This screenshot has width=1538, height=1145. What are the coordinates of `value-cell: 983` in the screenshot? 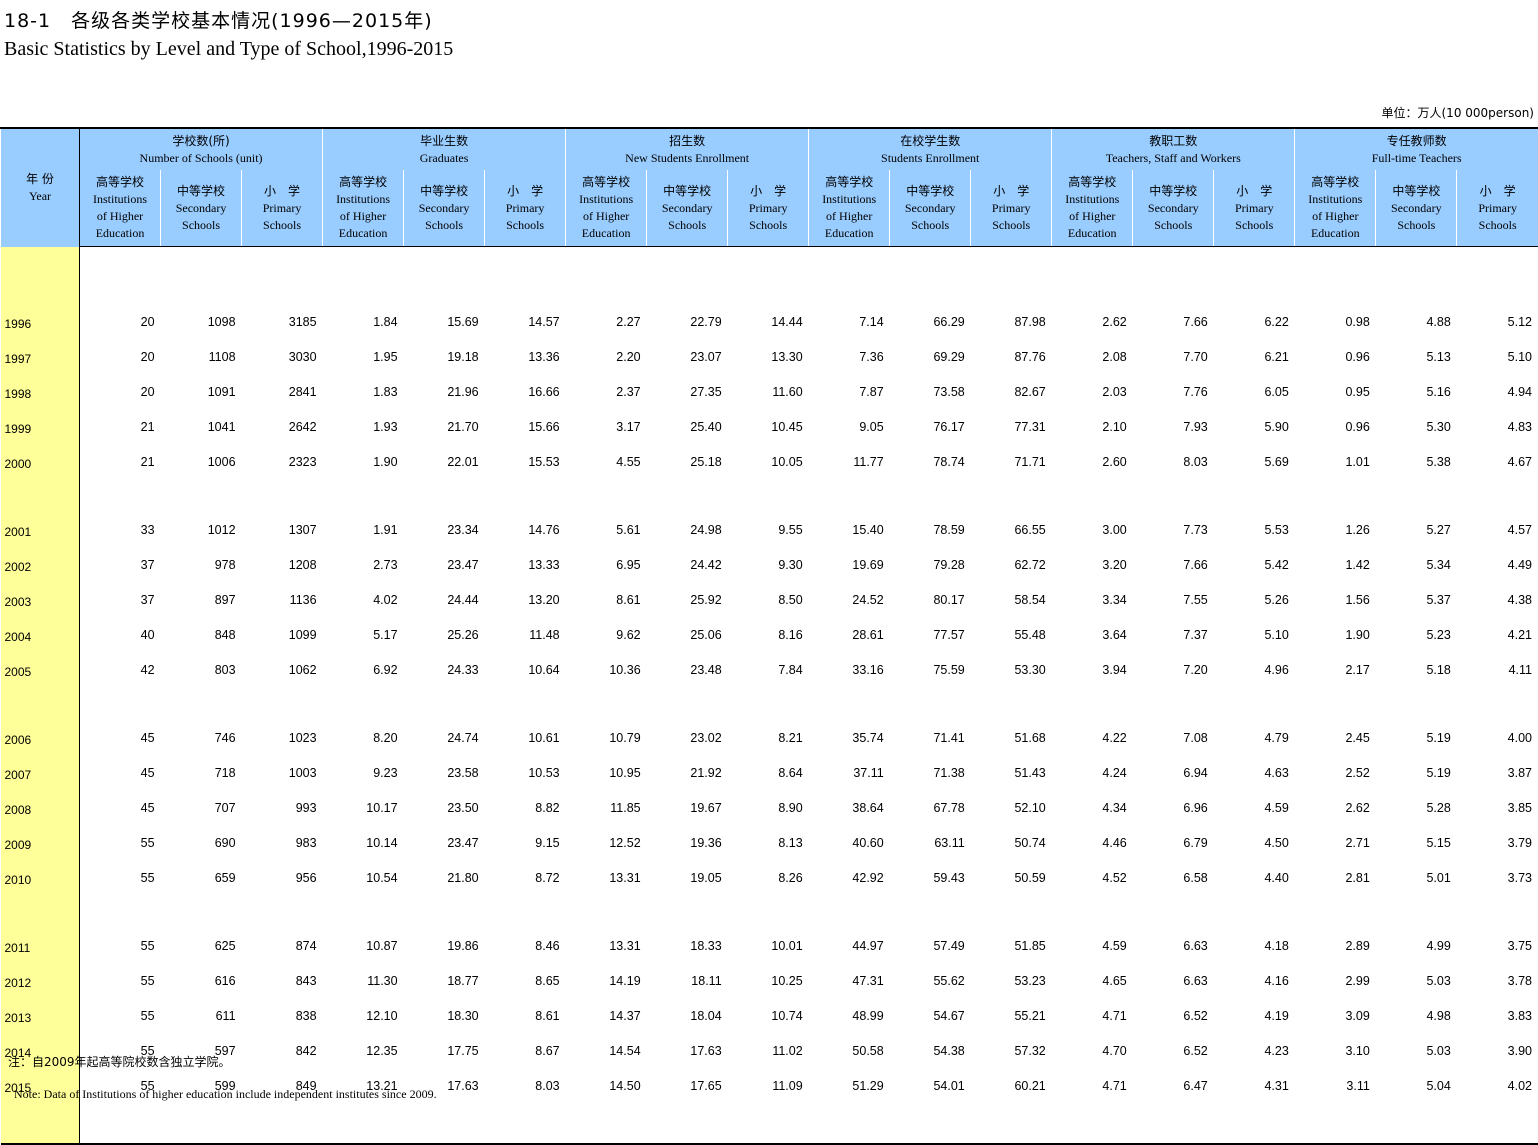 It's located at (282, 835).